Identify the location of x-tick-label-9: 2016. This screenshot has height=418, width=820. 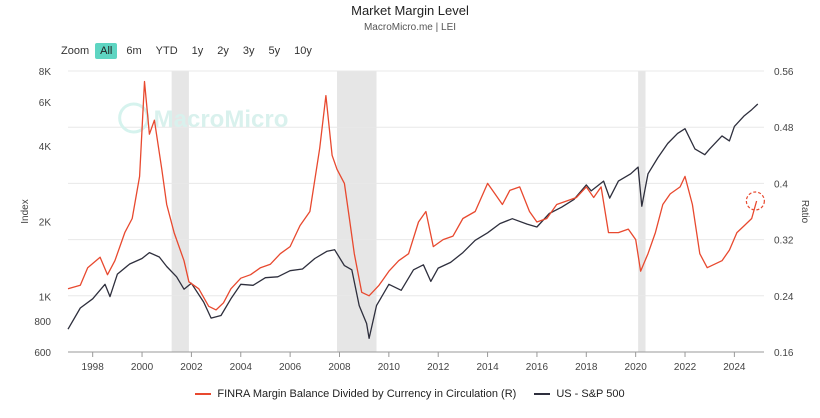
(537, 367).